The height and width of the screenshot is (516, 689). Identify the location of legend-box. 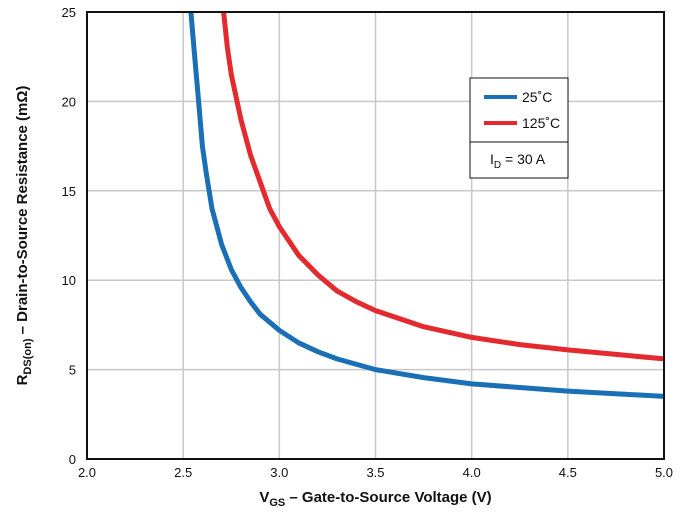
(519, 128).